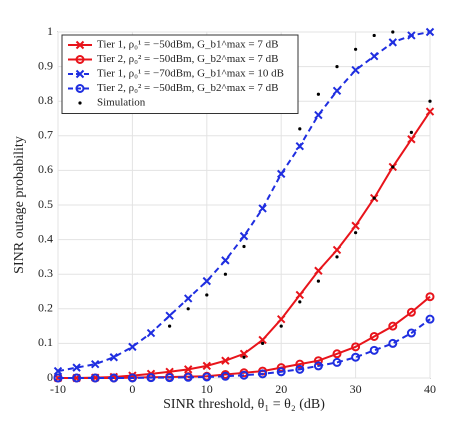 Image resolution: width=474 pixels, height=430 pixels. I want to click on y-tick-label: 0.6, so click(45, 169).